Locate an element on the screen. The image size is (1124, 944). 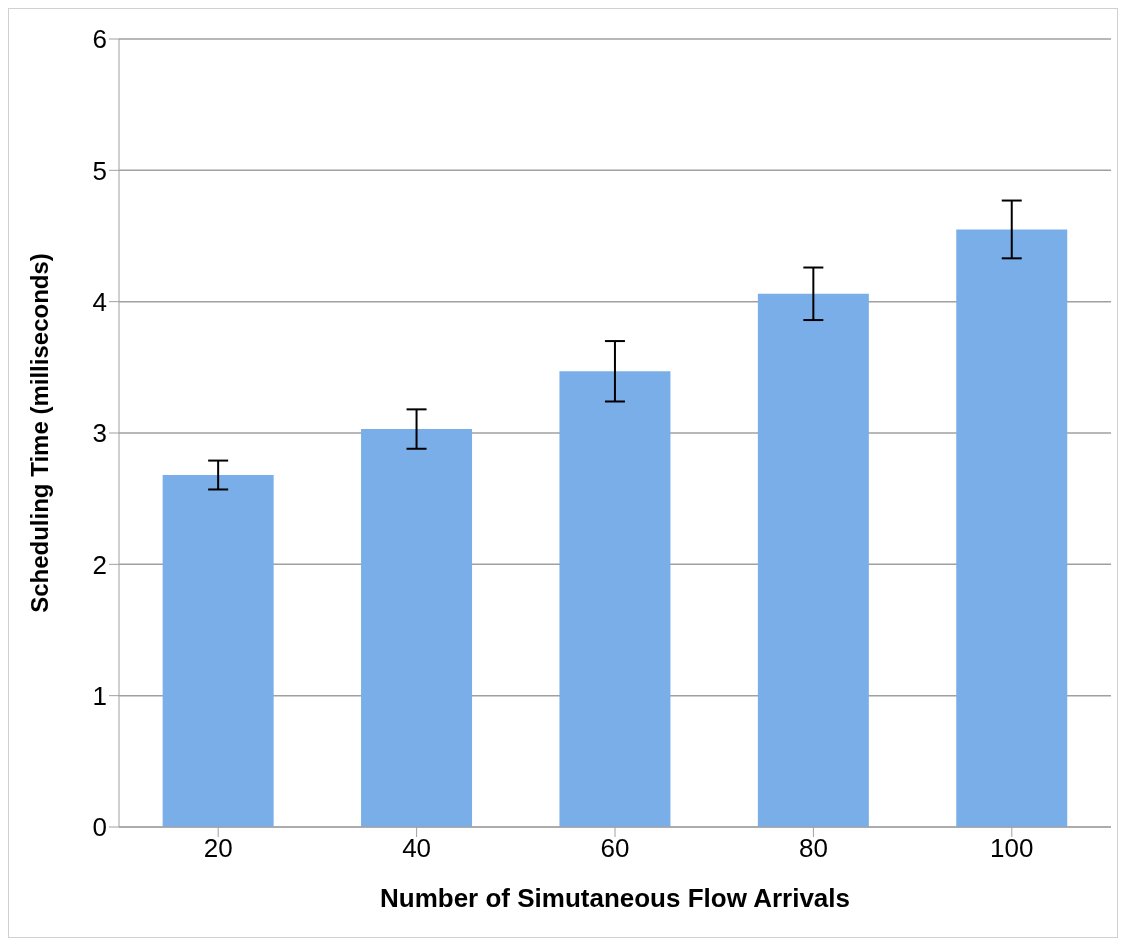
x-tick-label: 20 is located at coordinates (218, 848).